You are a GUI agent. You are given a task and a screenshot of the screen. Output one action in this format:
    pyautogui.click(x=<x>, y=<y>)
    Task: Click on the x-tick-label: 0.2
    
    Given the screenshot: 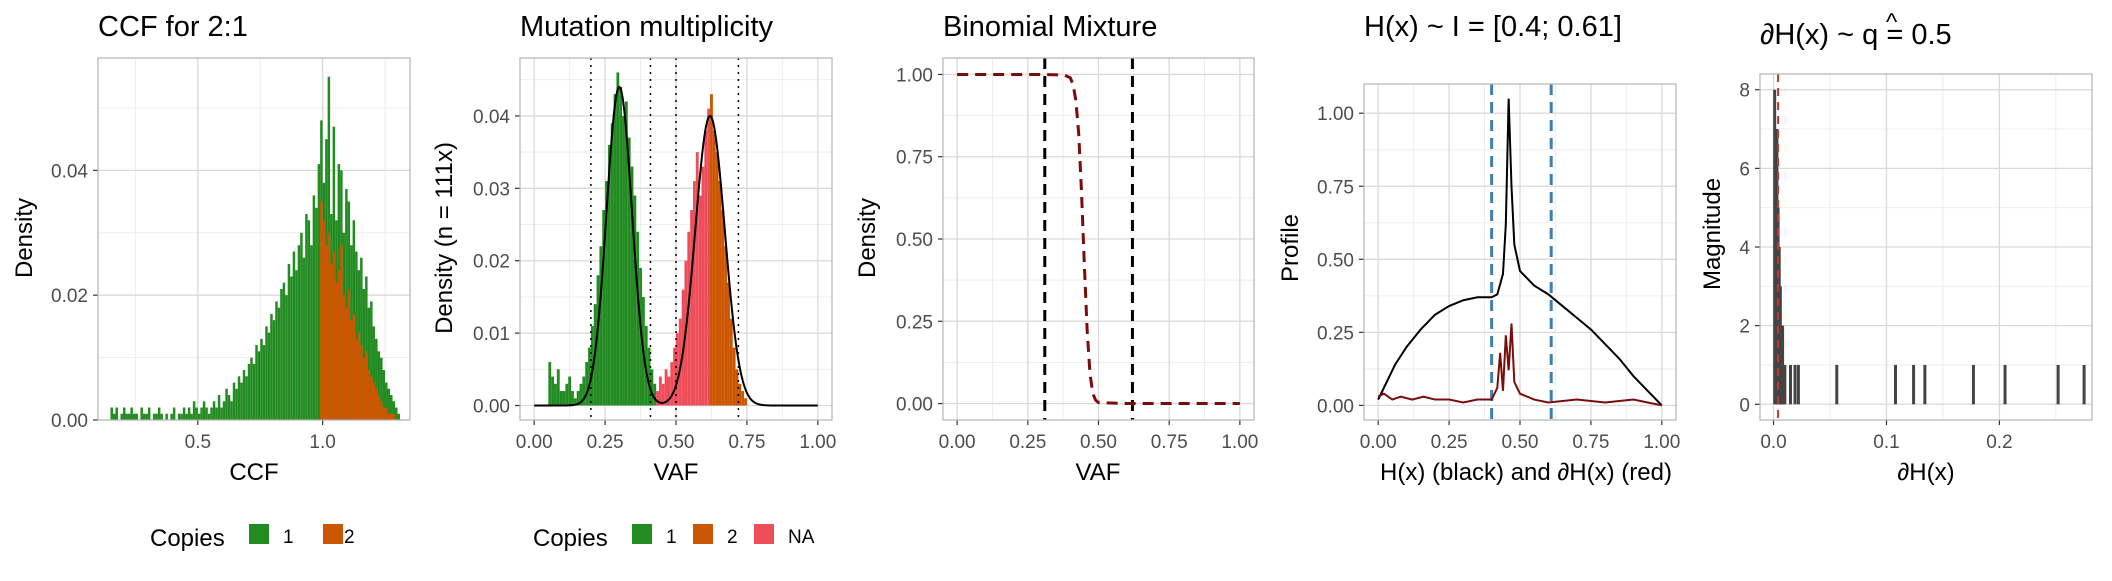 What is the action you would take?
    pyautogui.click(x=1999, y=442)
    